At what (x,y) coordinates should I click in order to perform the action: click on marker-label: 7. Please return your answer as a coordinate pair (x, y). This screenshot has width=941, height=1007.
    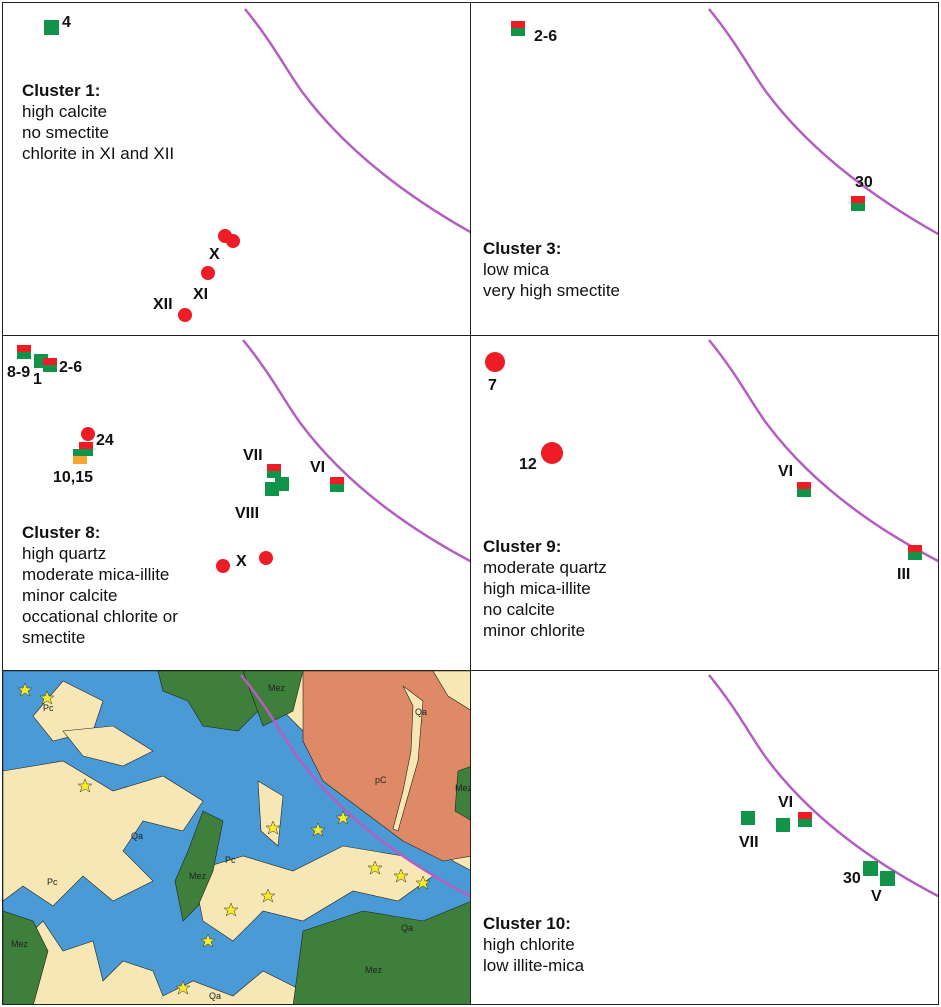
    Looking at the image, I should click on (492, 385).